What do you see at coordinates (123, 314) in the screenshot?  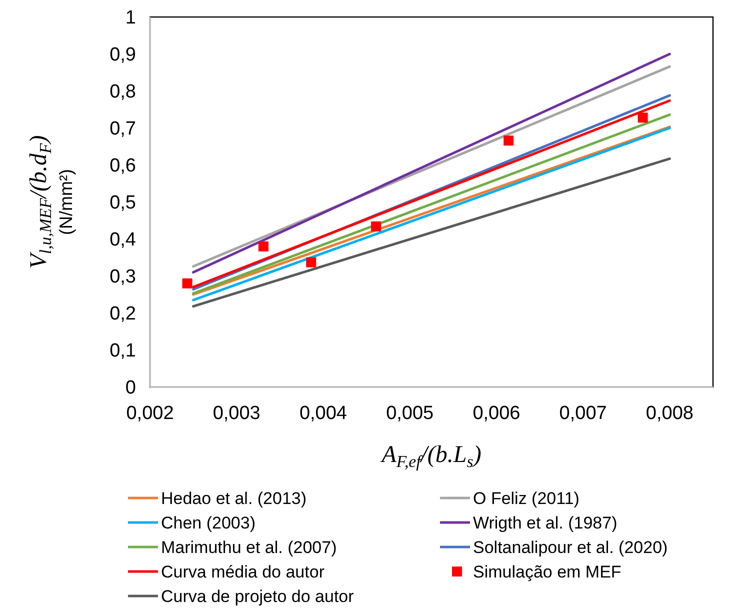 I see `y-tick-label: 0,2` at bounding box center [123, 314].